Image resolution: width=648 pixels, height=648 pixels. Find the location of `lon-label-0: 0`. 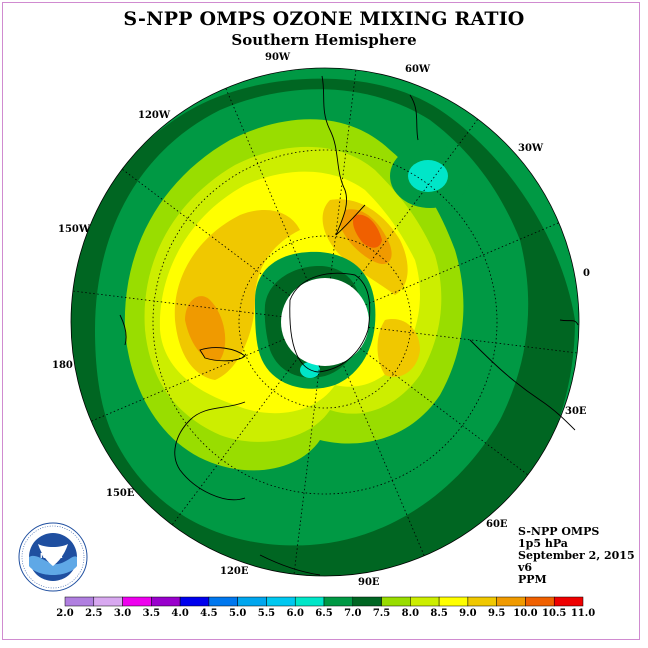

lon-label-0: 0 is located at coordinates (586, 273).